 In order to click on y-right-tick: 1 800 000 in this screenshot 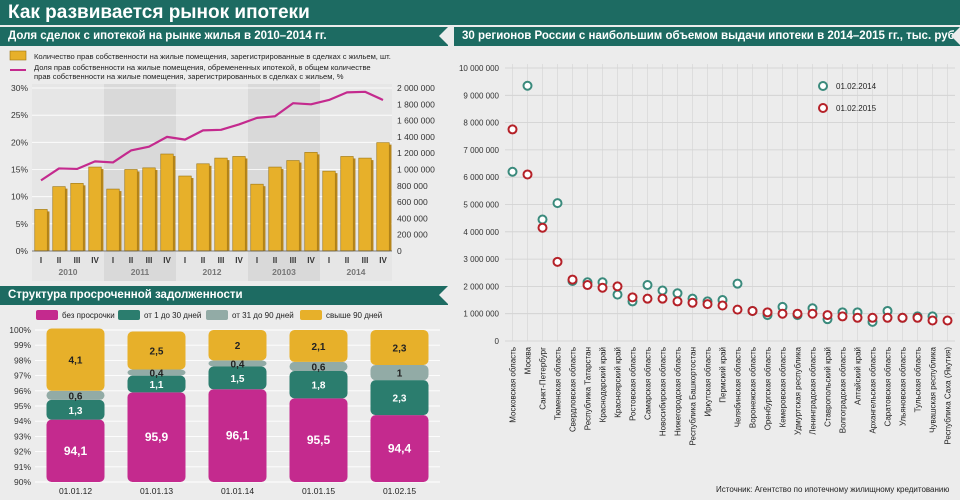, I will do `click(416, 104)`.